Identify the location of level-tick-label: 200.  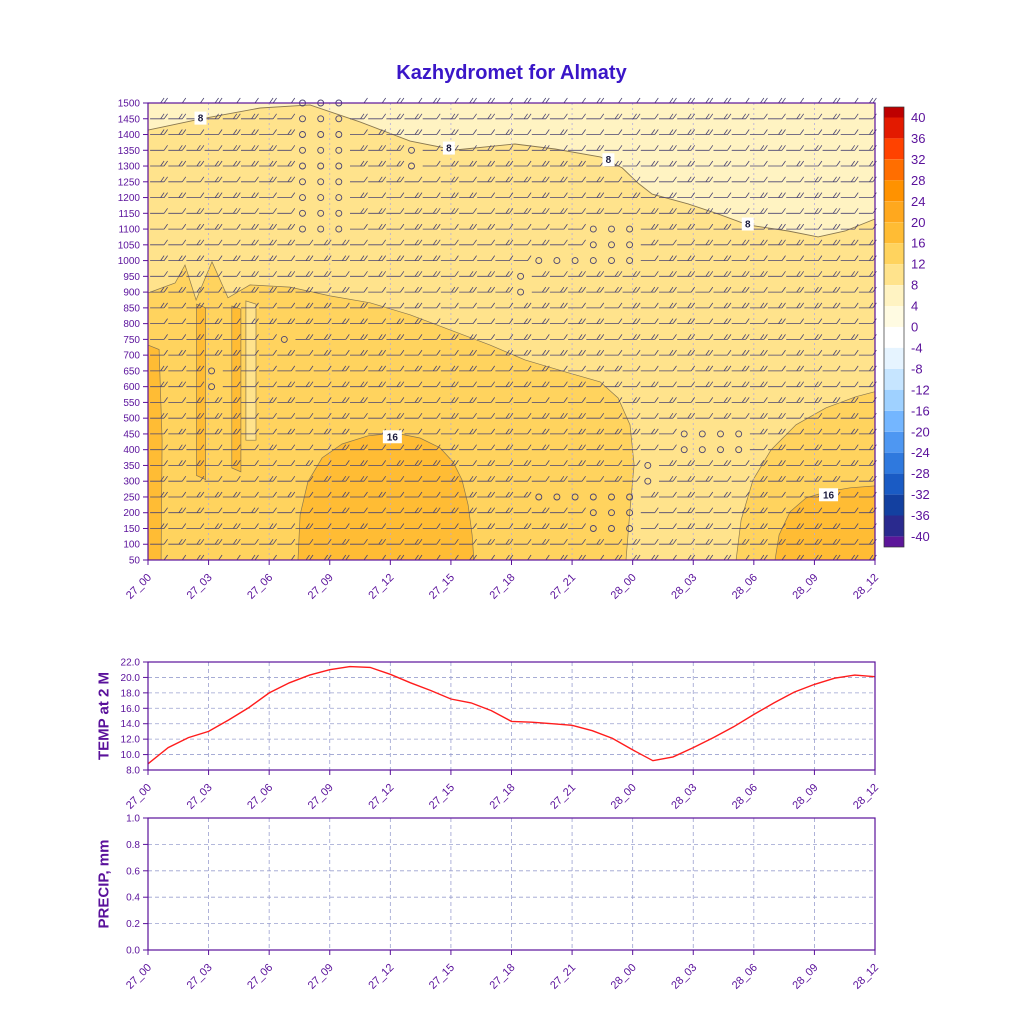
(131, 513).